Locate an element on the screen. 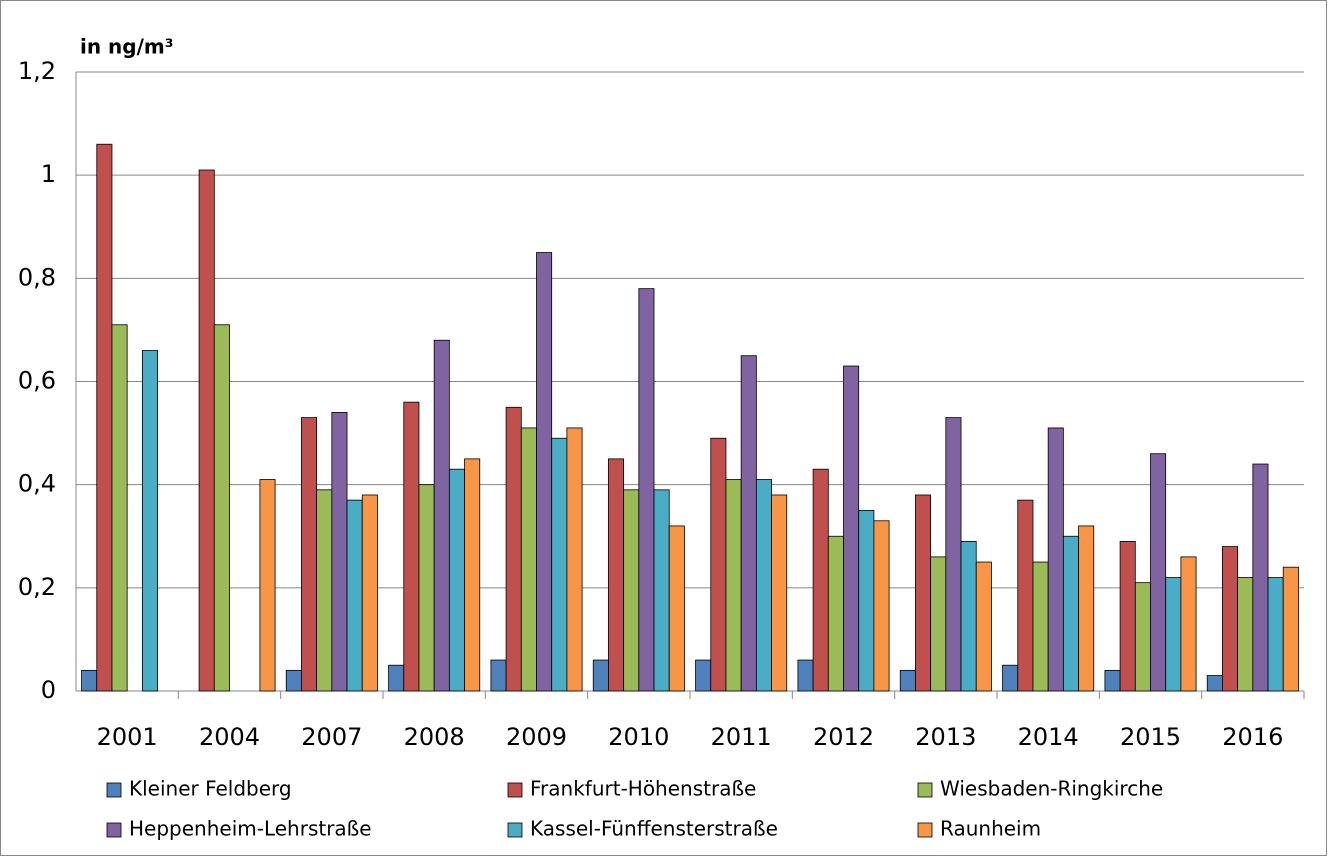 The height and width of the screenshot is (857, 1328). x-tick-label: 2008 is located at coordinates (434, 737).